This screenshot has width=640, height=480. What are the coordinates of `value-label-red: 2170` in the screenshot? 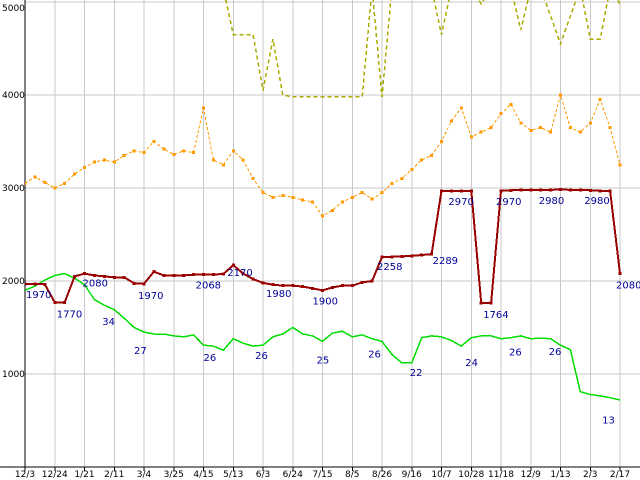 It's located at (239, 273).